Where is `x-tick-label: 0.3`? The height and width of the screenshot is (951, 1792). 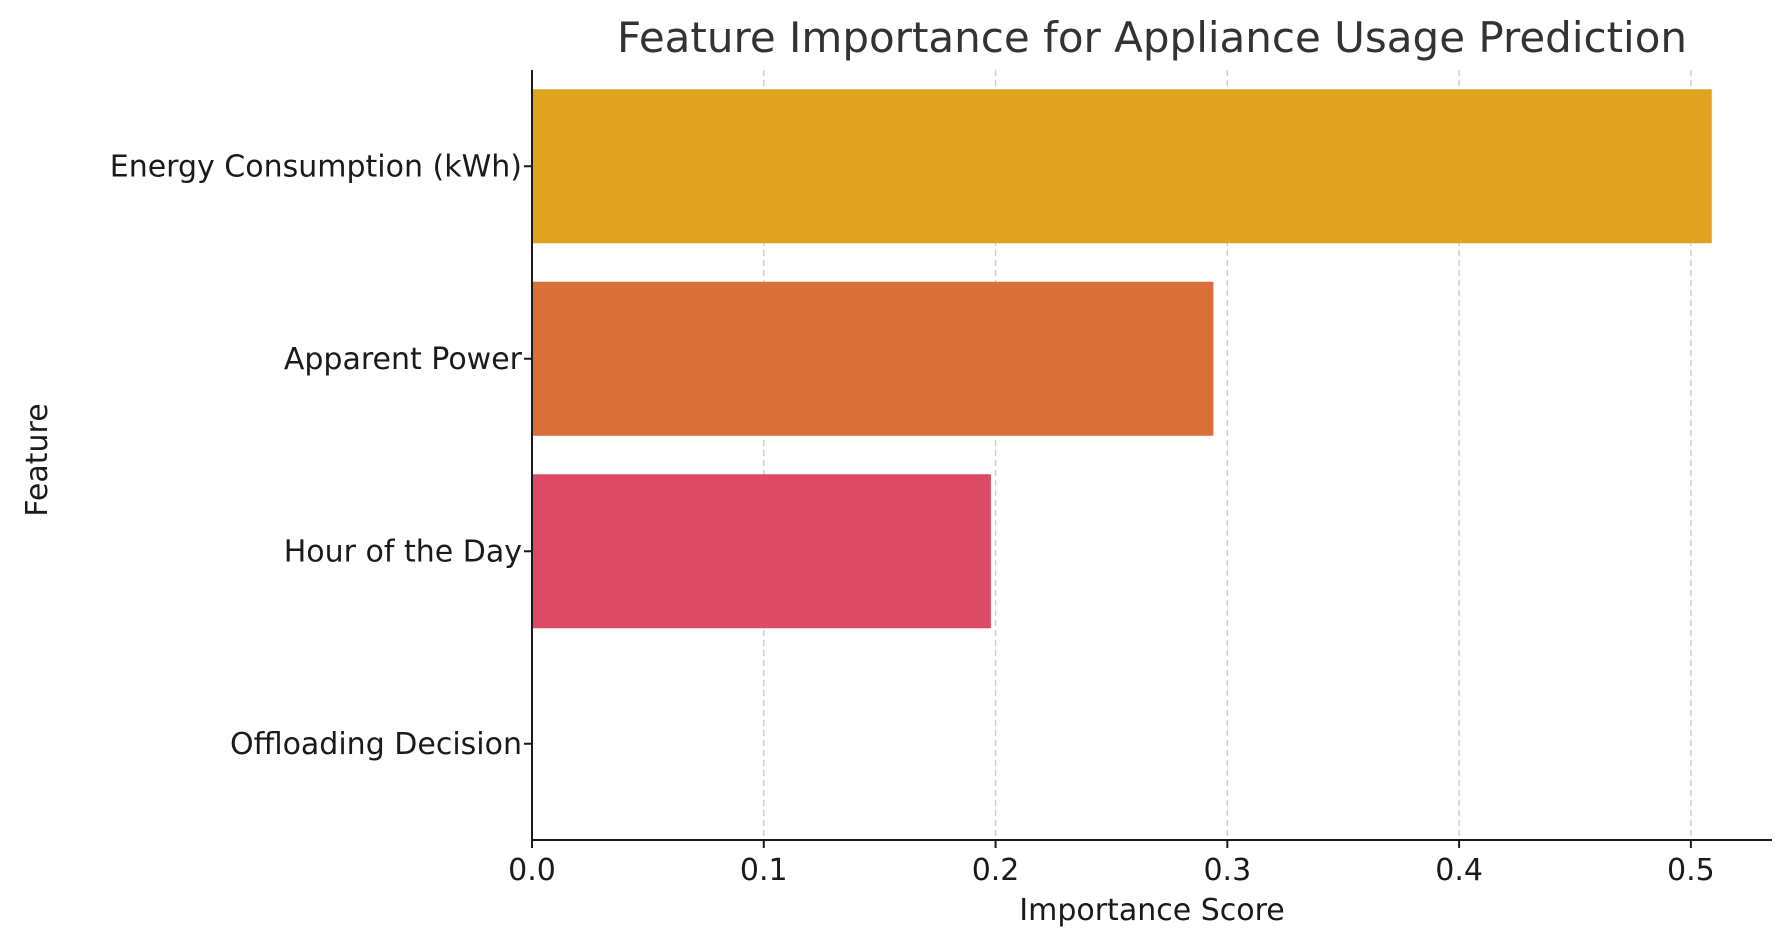 x-tick-label: 0.3 is located at coordinates (1227, 870).